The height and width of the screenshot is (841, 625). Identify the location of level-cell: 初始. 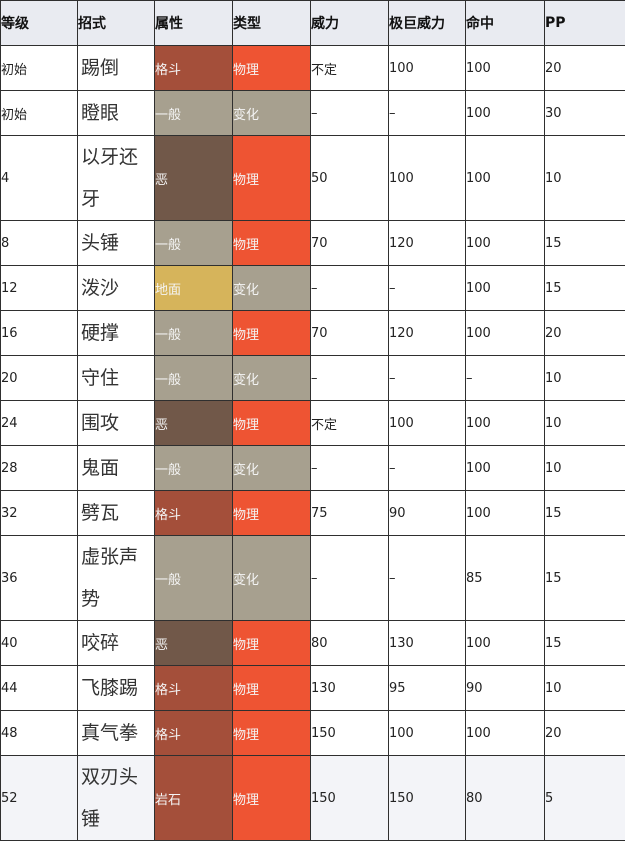
(39, 68).